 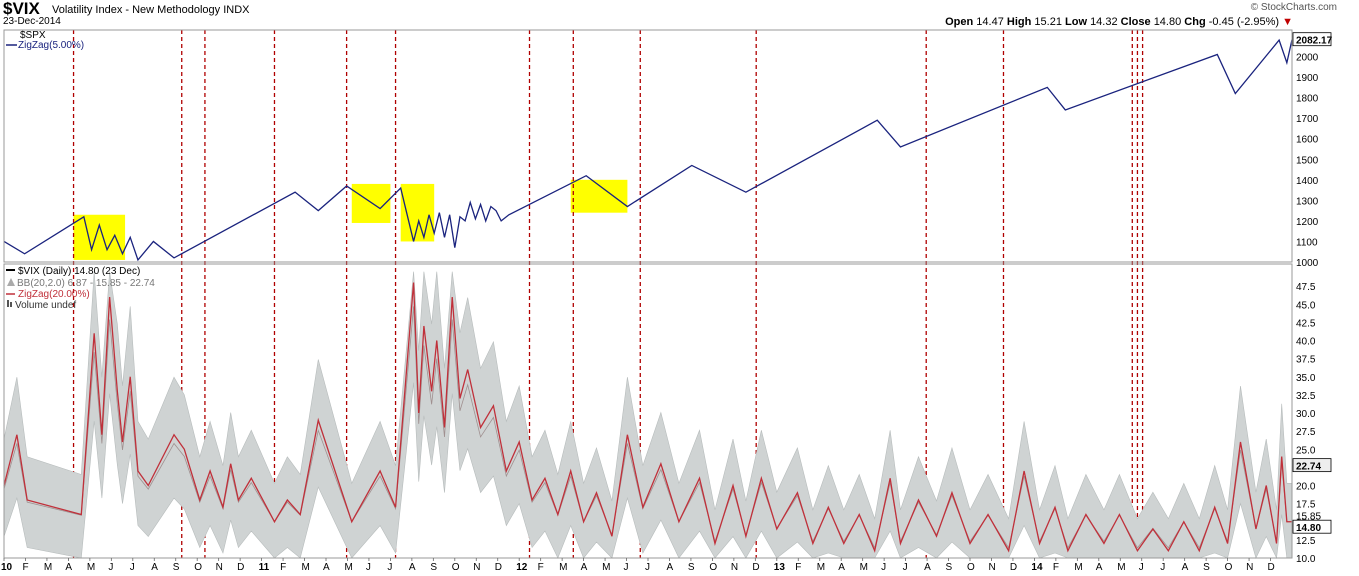 What do you see at coordinates (1306, 432) in the screenshot?
I see `vix-ytick-7: 27.5` at bounding box center [1306, 432].